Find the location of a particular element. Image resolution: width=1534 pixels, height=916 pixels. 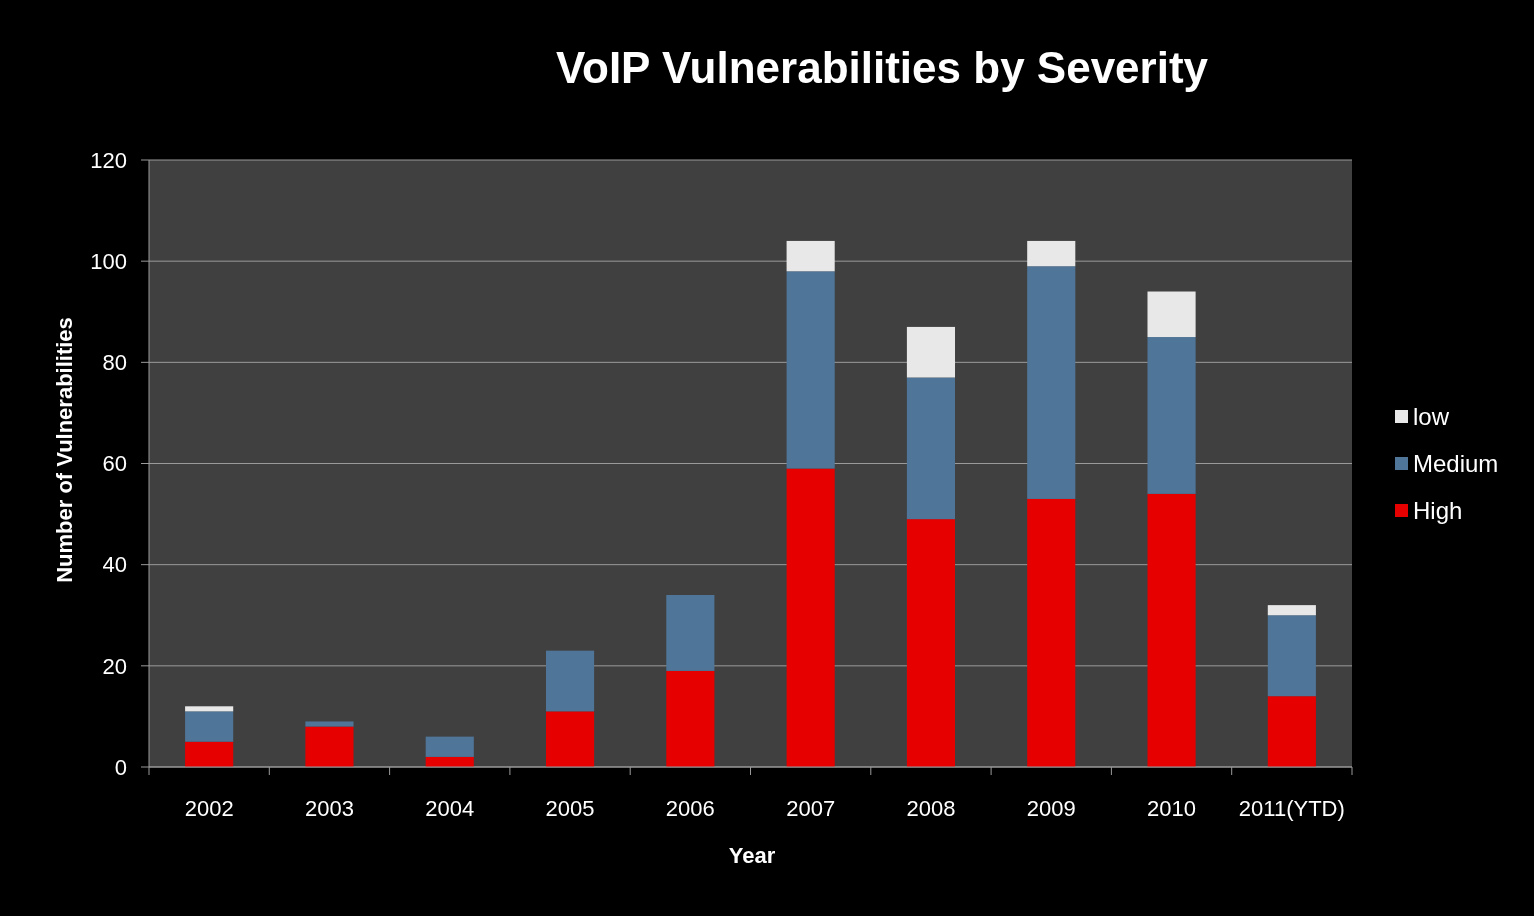

x-tick-label: 2008 is located at coordinates (931, 808).